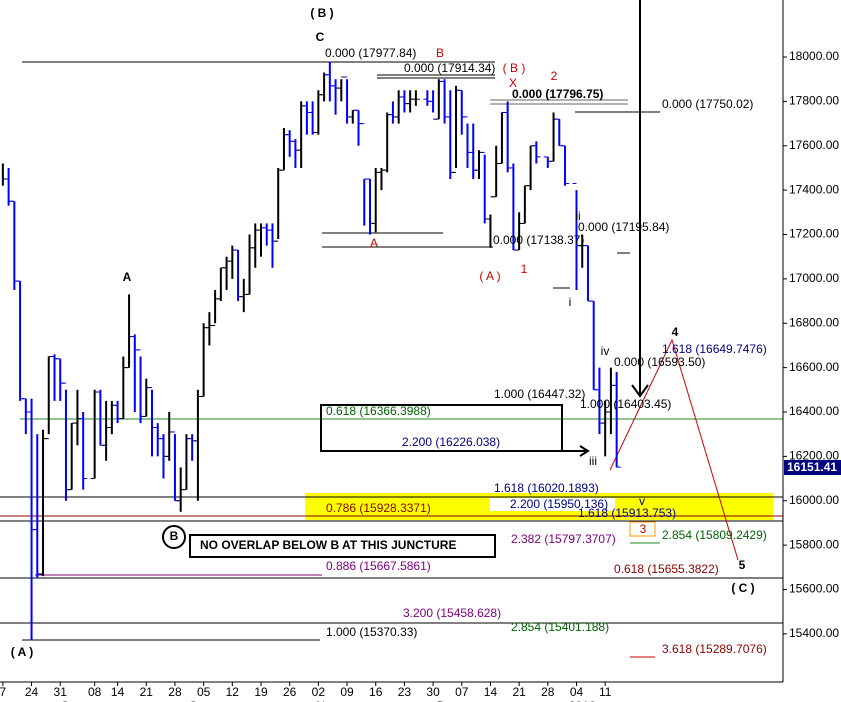 Image resolution: width=841 pixels, height=702 pixels. What do you see at coordinates (370, 53) in the screenshot?
I see `annotation: 0.000 (17977.84)` at bounding box center [370, 53].